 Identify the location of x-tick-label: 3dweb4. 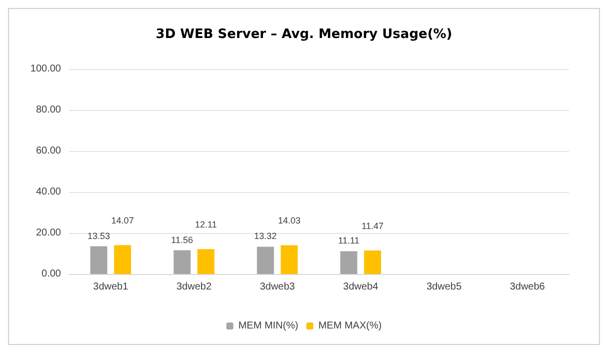
(361, 287).